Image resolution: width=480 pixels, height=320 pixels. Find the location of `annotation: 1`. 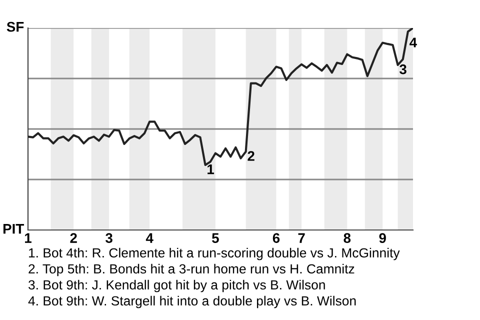

annotation: 1 is located at coordinates (211, 169).